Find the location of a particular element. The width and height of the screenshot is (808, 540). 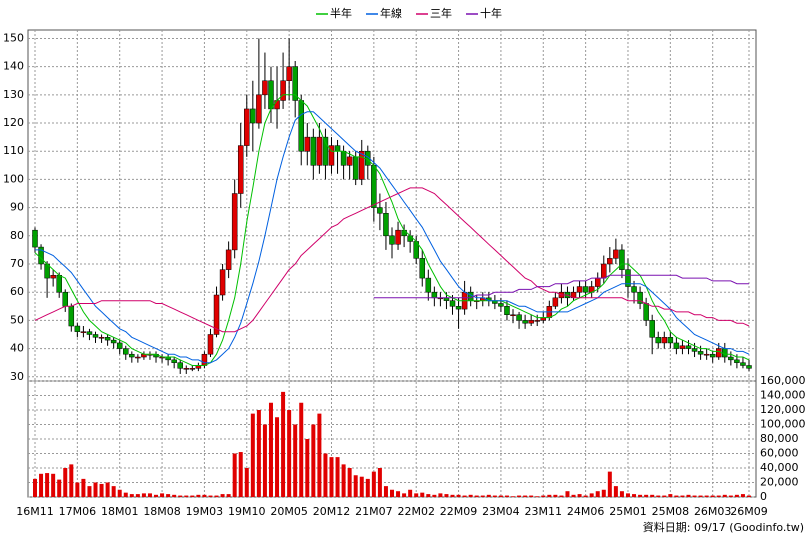

legend-label: 年線 is located at coordinates (391, 13).